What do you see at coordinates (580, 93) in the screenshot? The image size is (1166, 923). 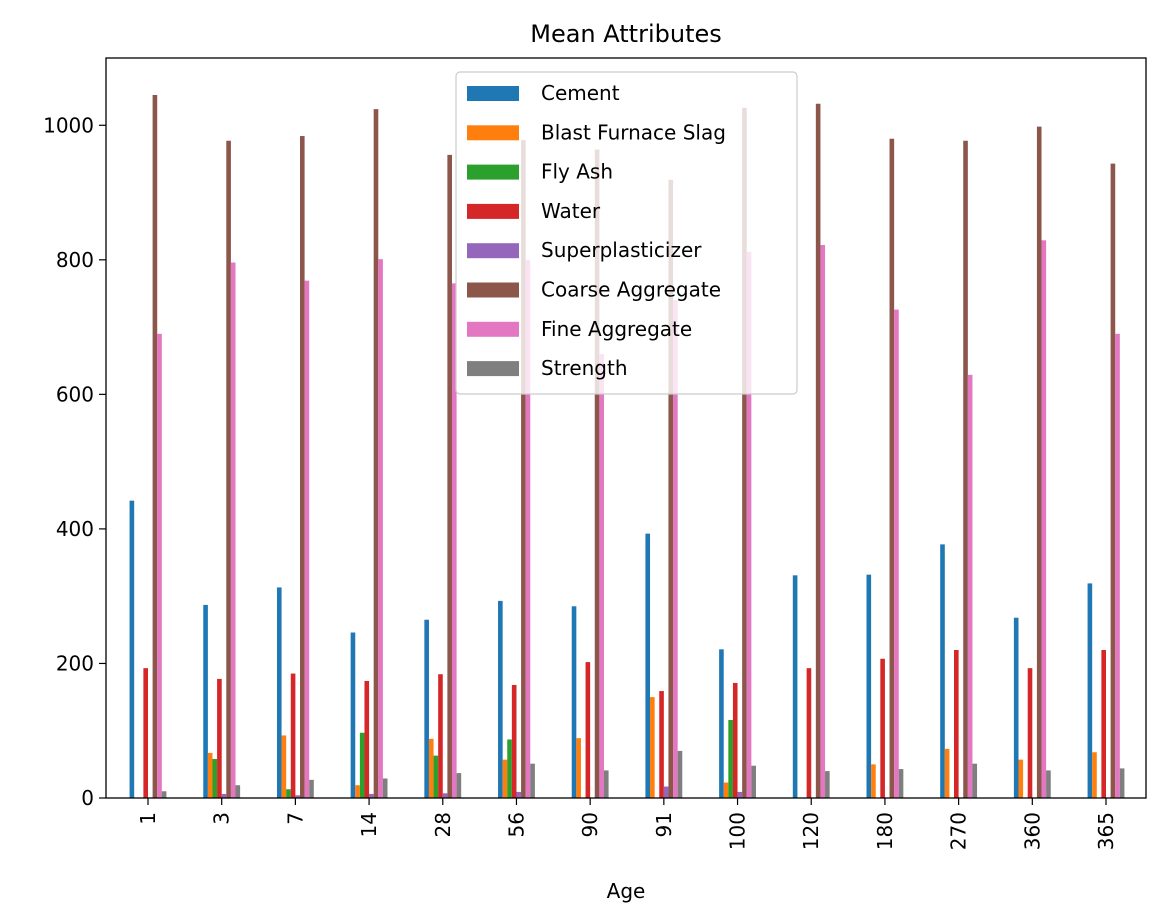 I see `legend-label: Cement` at bounding box center [580, 93].